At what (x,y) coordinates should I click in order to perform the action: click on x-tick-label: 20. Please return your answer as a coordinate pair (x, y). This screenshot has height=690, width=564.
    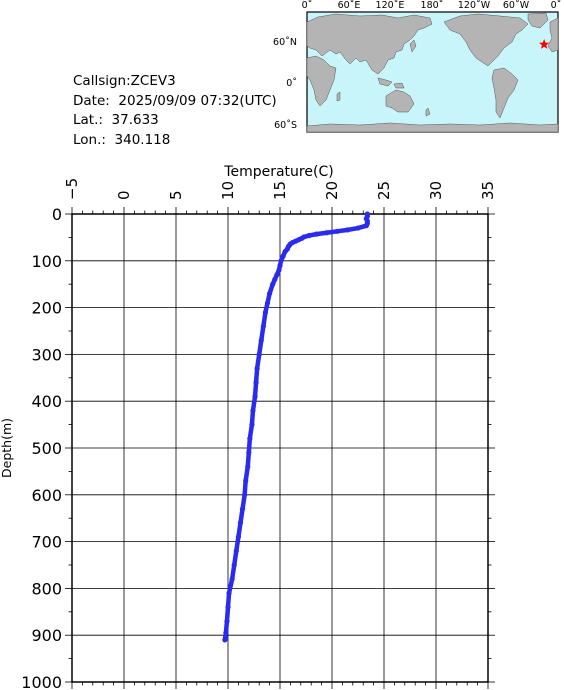
    Looking at the image, I should click on (332, 190).